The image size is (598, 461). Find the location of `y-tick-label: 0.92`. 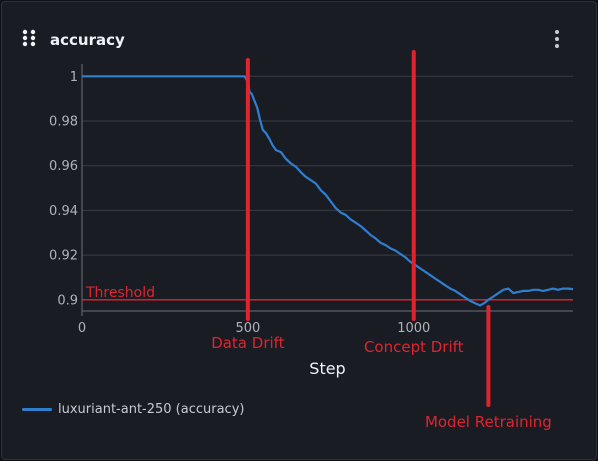

y-tick-label: 0.92 is located at coordinates (63, 256).